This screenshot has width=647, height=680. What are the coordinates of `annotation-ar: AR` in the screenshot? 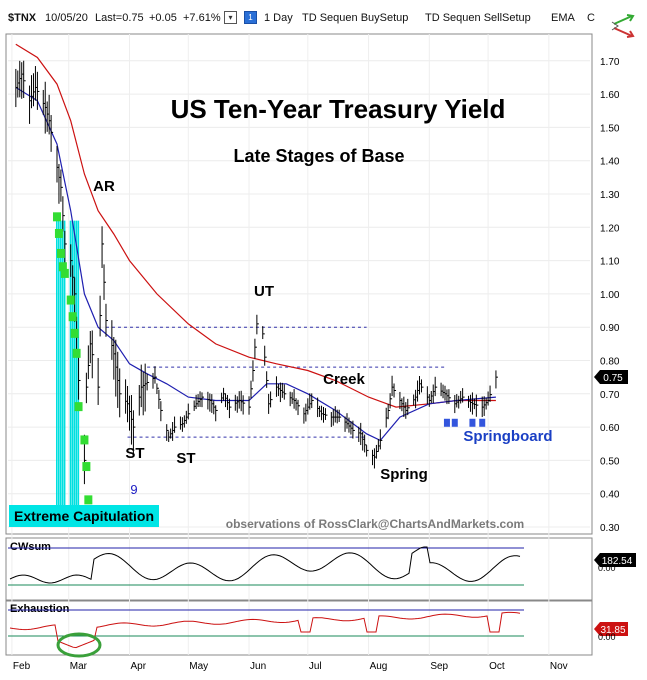 It's located at (104, 186).